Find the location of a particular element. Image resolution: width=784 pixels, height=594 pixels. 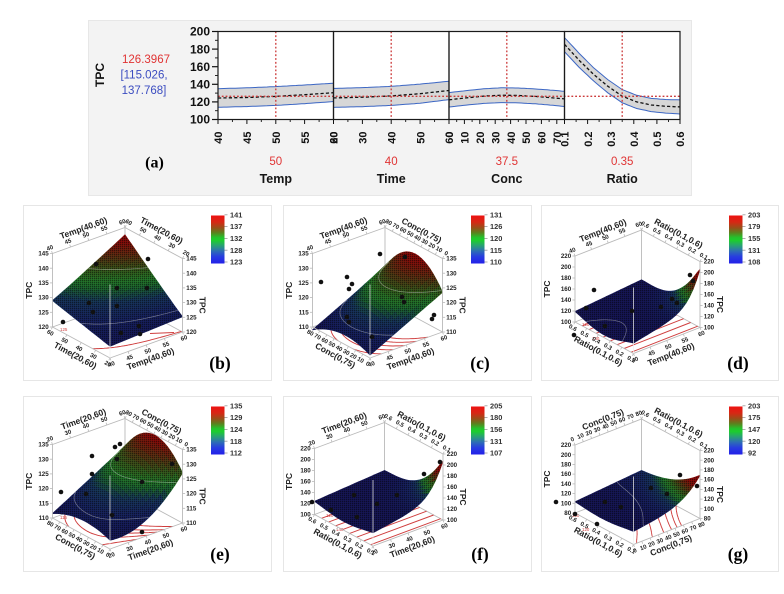

svg-text: 0.6 is located at coordinates (572, 329).